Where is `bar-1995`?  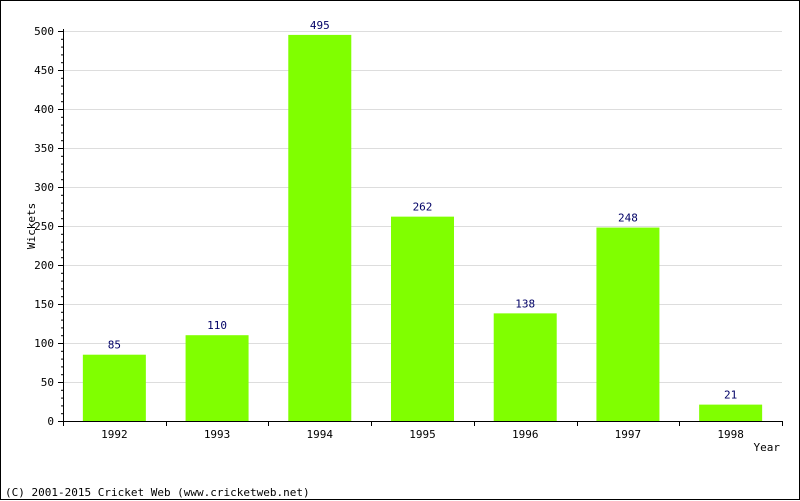 bar-1995 is located at coordinates (422, 318).